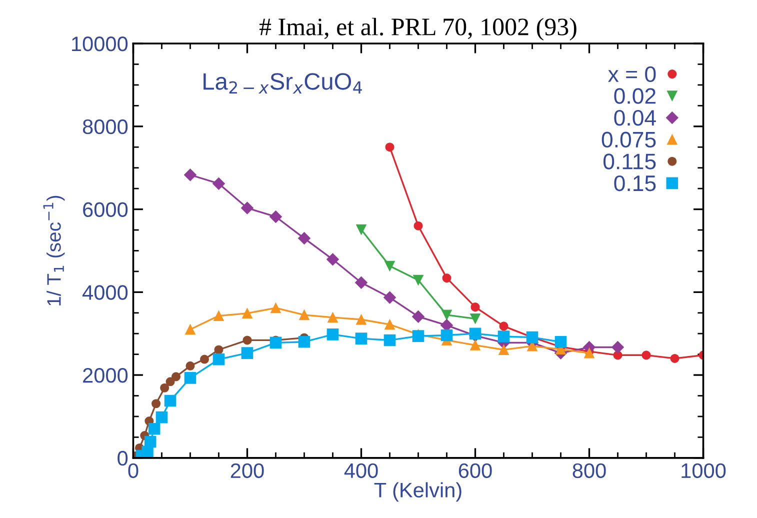 The width and height of the screenshot is (757, 518). I want to click on legend-label: 0.04, so click(635, 118).